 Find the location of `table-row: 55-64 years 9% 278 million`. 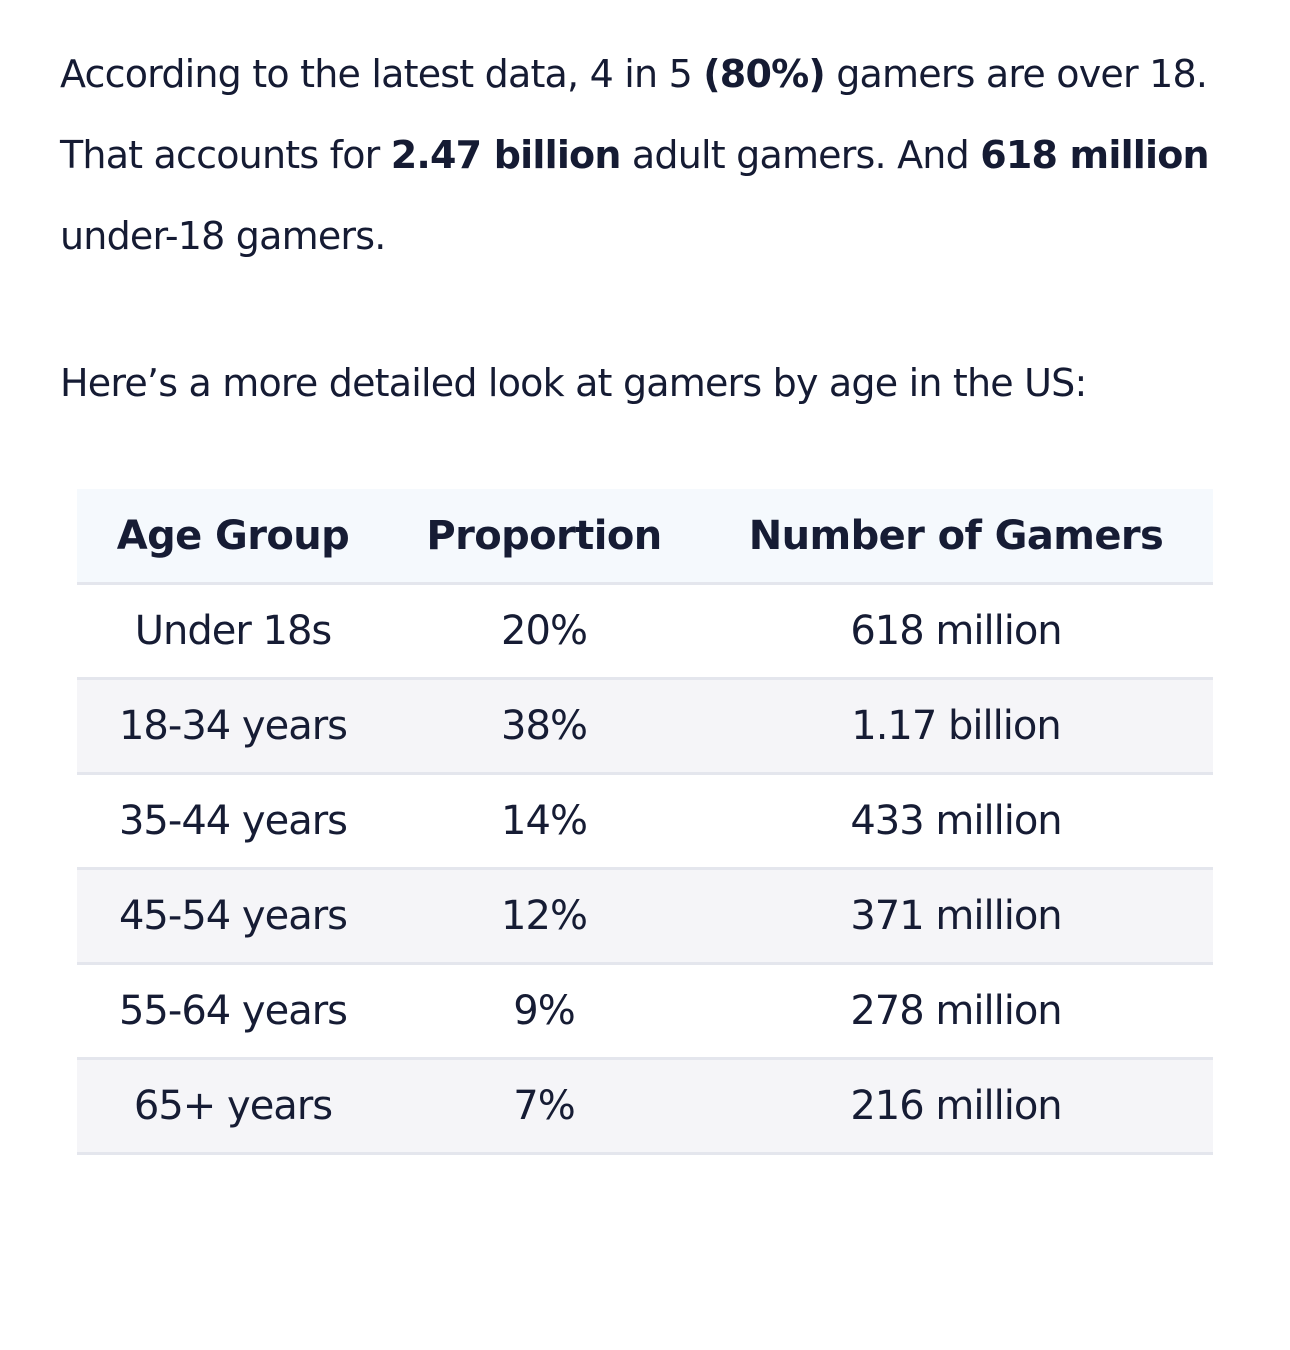

table-row: 55-64 years 9% 278 million is located at coordinates (645, 1011).